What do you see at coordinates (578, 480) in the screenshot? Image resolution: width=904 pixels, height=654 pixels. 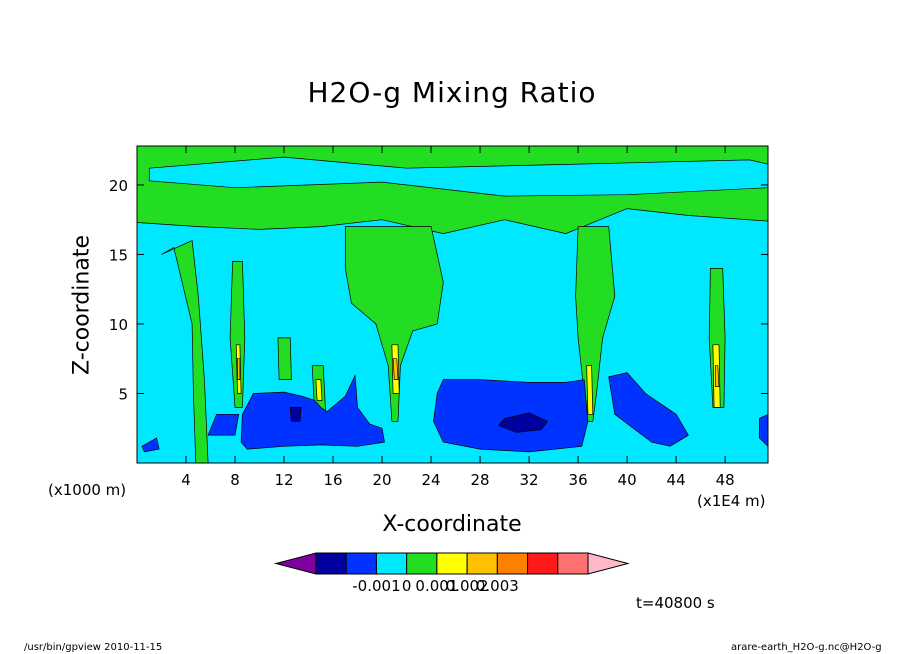 I see `x-tick-label: 36` at bounding box center [578, 480].